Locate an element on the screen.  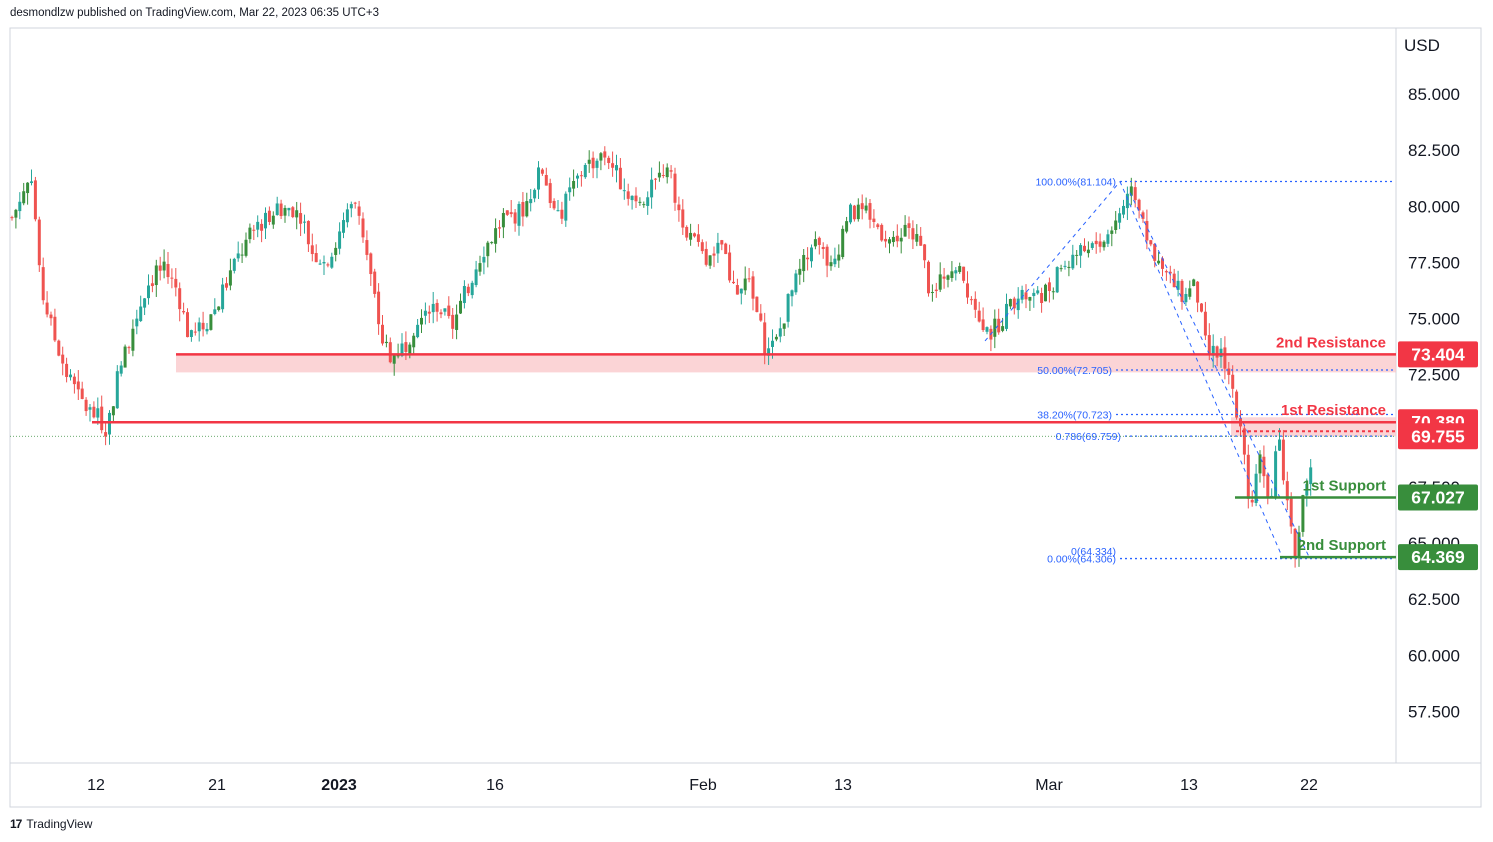
time-axis: 12 21 2023 16 Feb 13 Mar 13 22 is located at coordinates (702, 785).